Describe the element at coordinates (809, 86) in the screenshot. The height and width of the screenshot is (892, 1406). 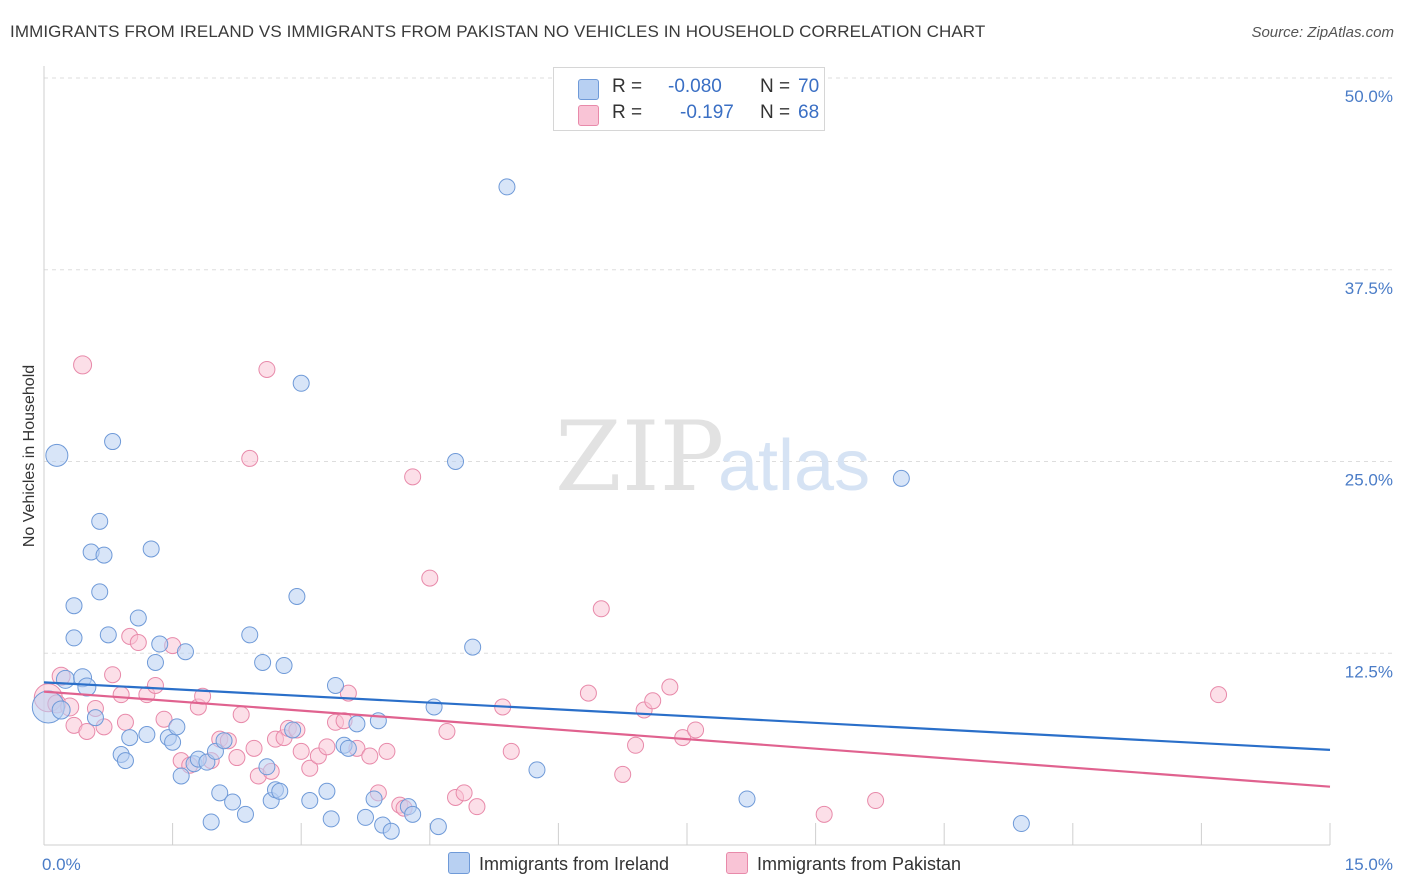
I see `legend-n-value: 70` at that location.